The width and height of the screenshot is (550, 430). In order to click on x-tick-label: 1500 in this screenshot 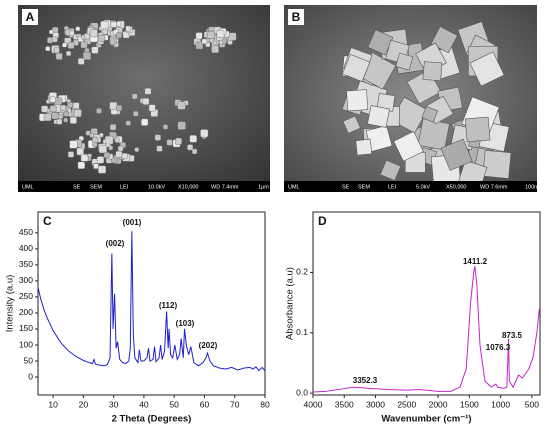, I will do `click(469, 404)`.